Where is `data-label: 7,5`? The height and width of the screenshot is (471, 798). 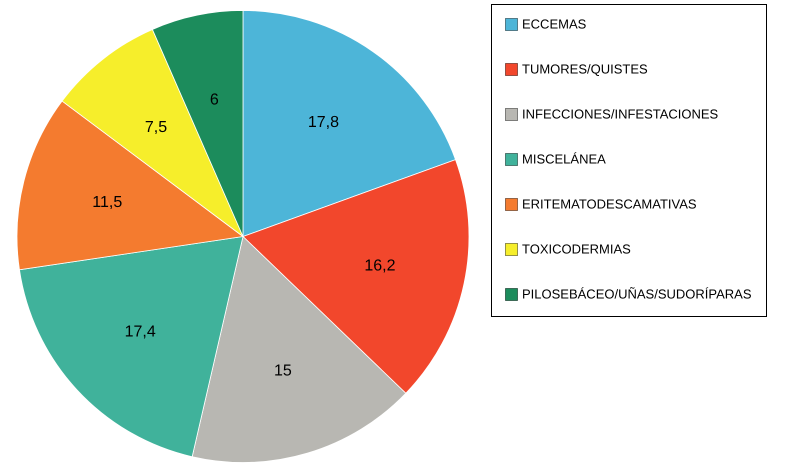 data-label: 7,5 is located at coordinates (156, 127).